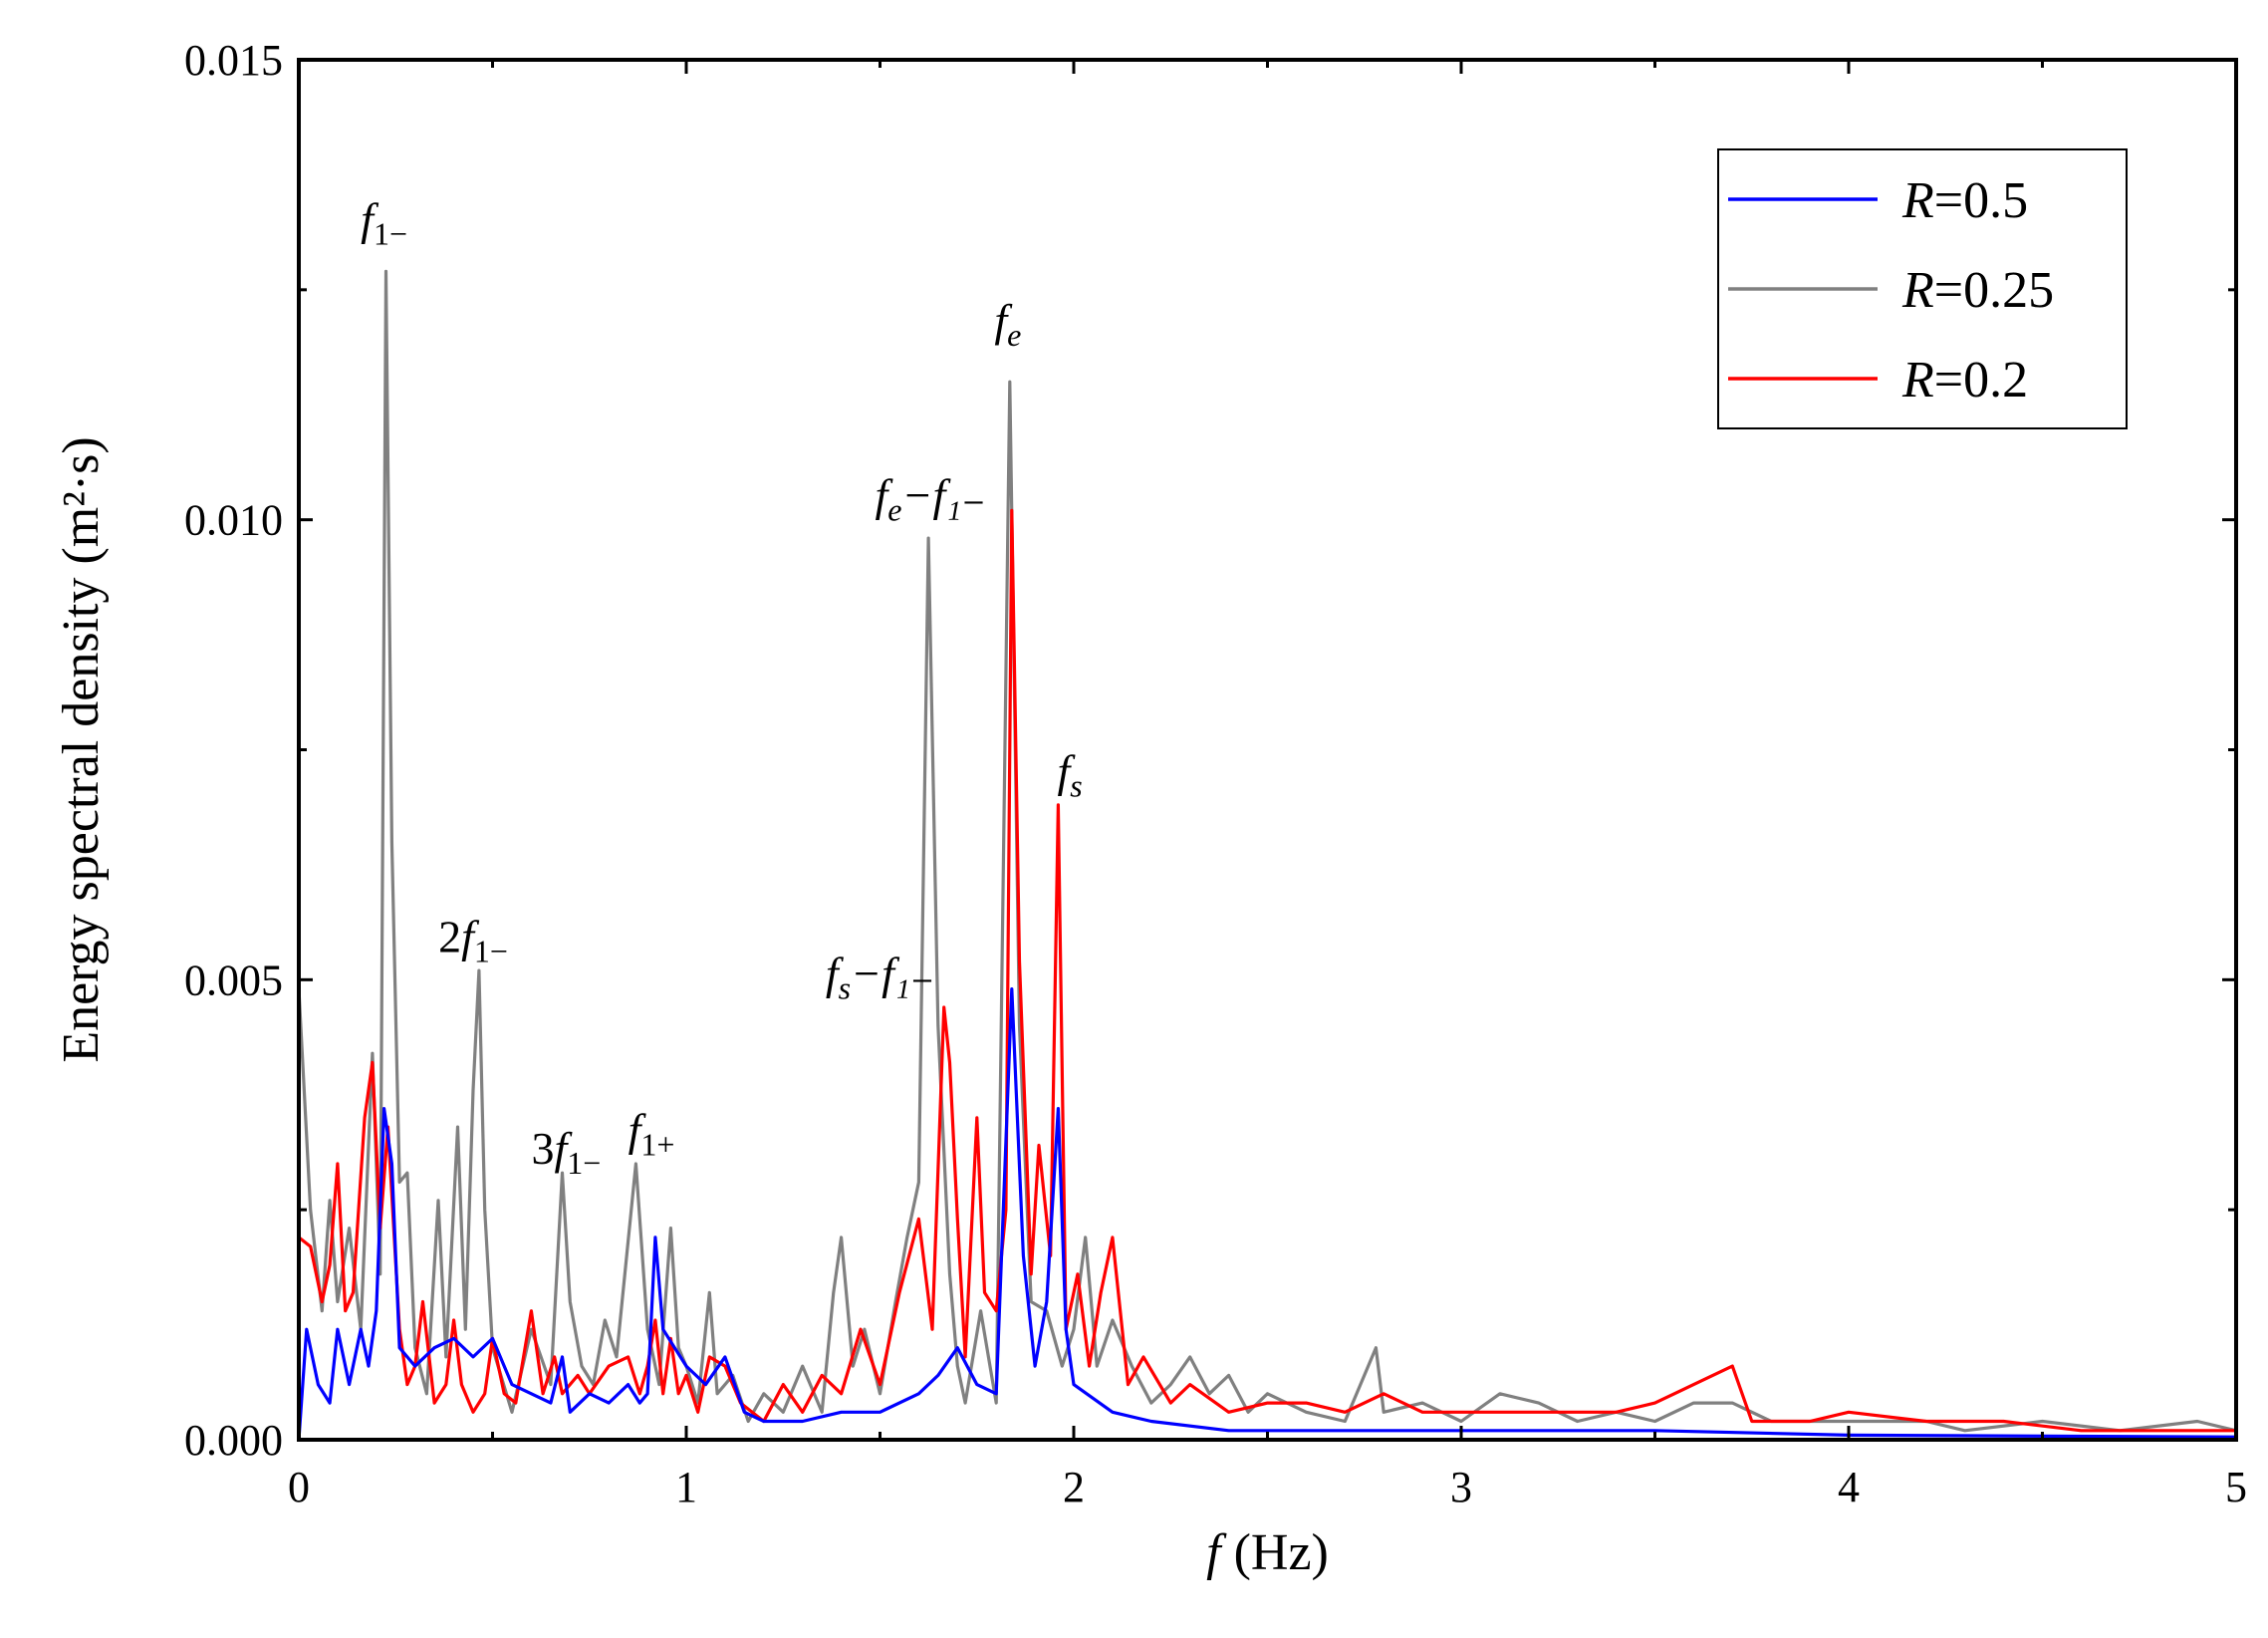  What do you see at coordinates (233, 980) in the screenshot?
I see `y-tick-label: 0.005` at bounding box center [233, 980].